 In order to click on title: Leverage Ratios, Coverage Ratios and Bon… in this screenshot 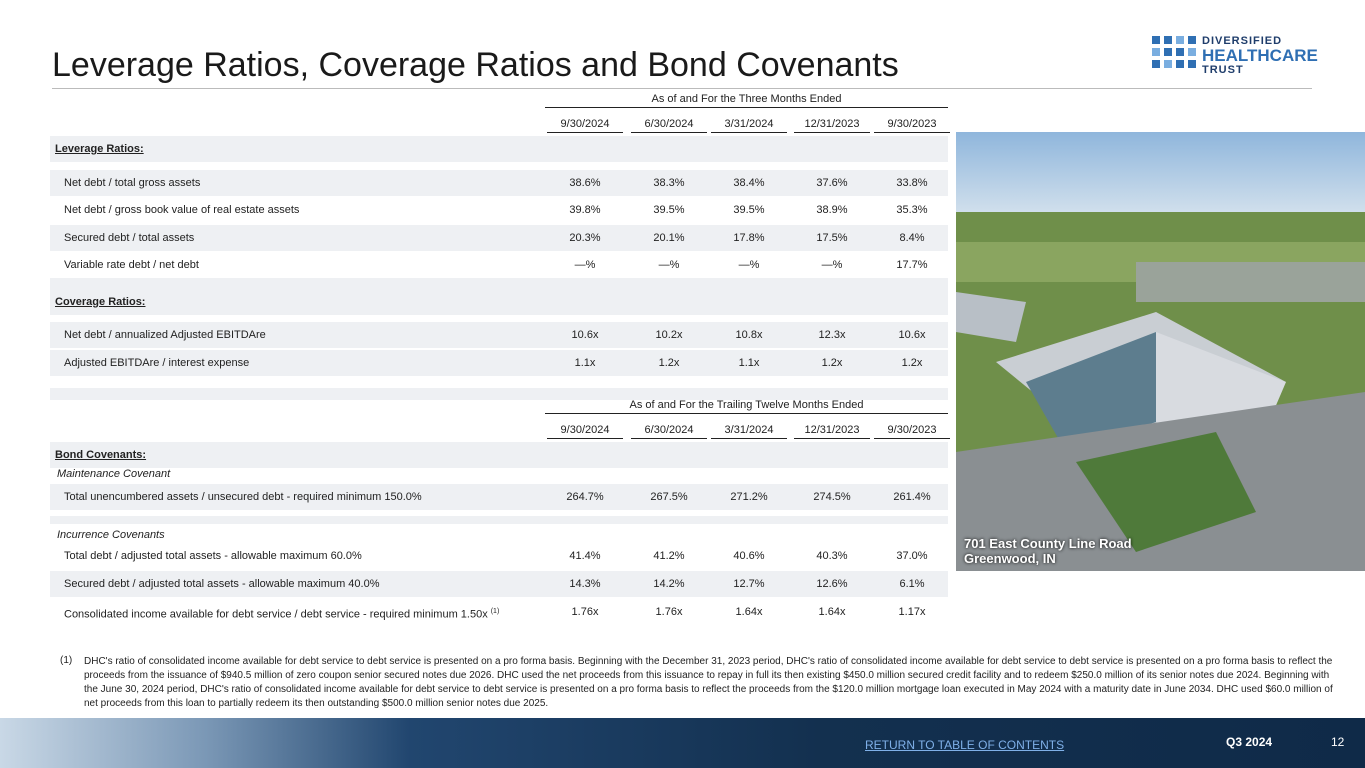, I will do `click(475, 65)`.